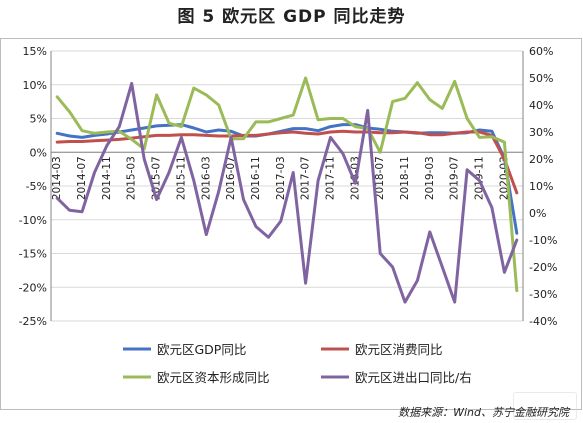  Describe the element at coordinates (82, 178) in the screenshot. I see `x-tick-label: 2014-07` at that location.